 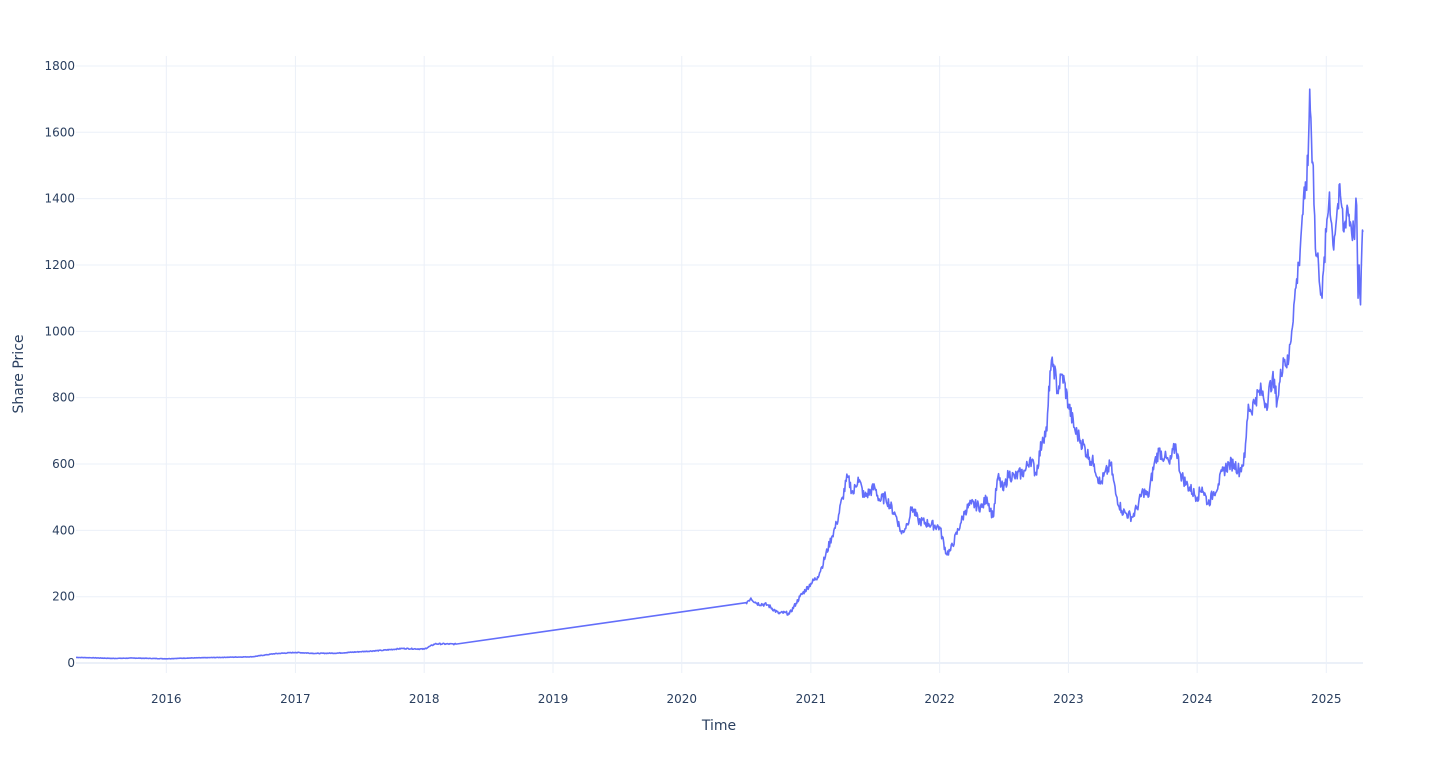 I want to click on y-tick-label: 200, so click(x=63, y=597).